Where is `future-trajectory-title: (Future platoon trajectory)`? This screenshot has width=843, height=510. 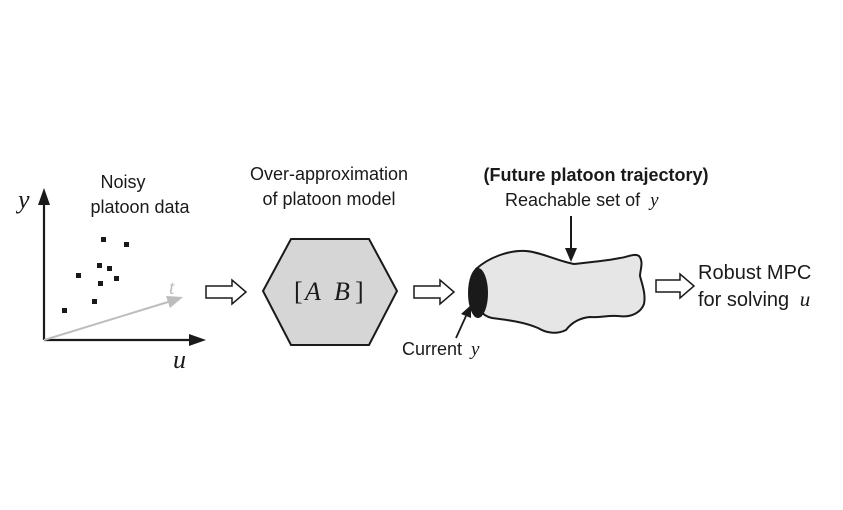
future-trajectory-title: (Future platoon trajectory) is located at coordinates (595, 175).